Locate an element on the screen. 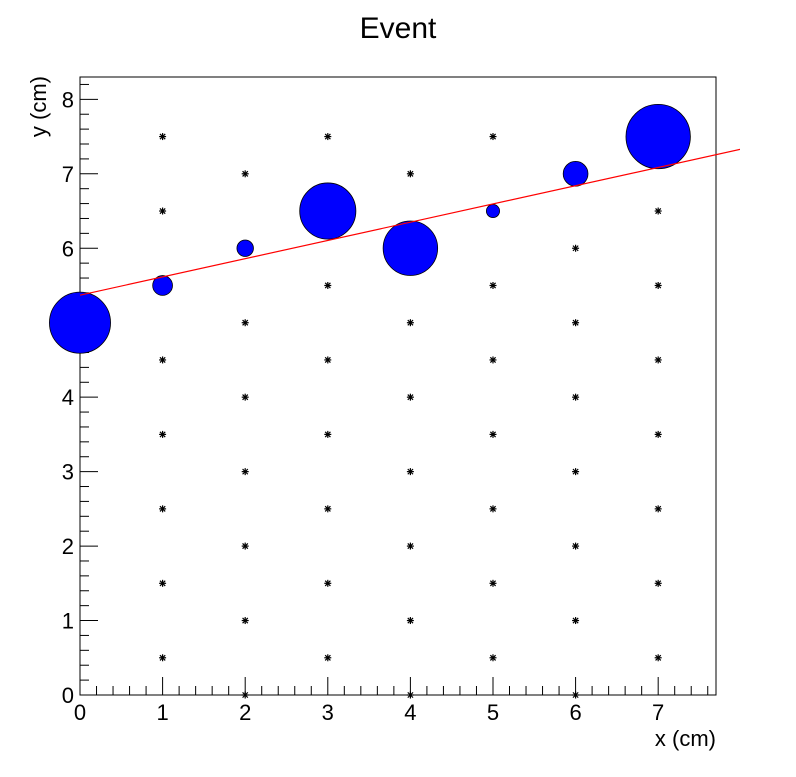 This screenshot has height=777, width=796. y-tick-labels: 0 1 2 3 4 6 7 8 is located at coordinates (68, 397).